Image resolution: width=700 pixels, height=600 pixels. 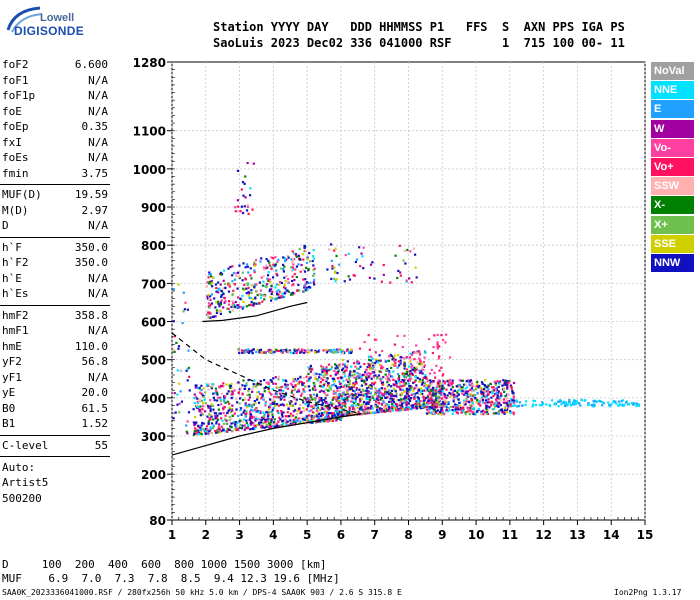 What do you see at coordinates (55, 394) in the screenshot?
I see `param-row: yE 20.0` at bounding box center [55, 394].